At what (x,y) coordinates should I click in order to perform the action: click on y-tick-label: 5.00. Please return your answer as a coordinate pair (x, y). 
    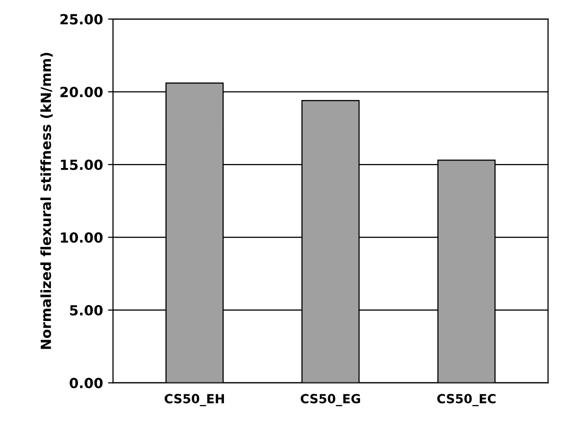
    Looking at the image, I should click on (86, 310).